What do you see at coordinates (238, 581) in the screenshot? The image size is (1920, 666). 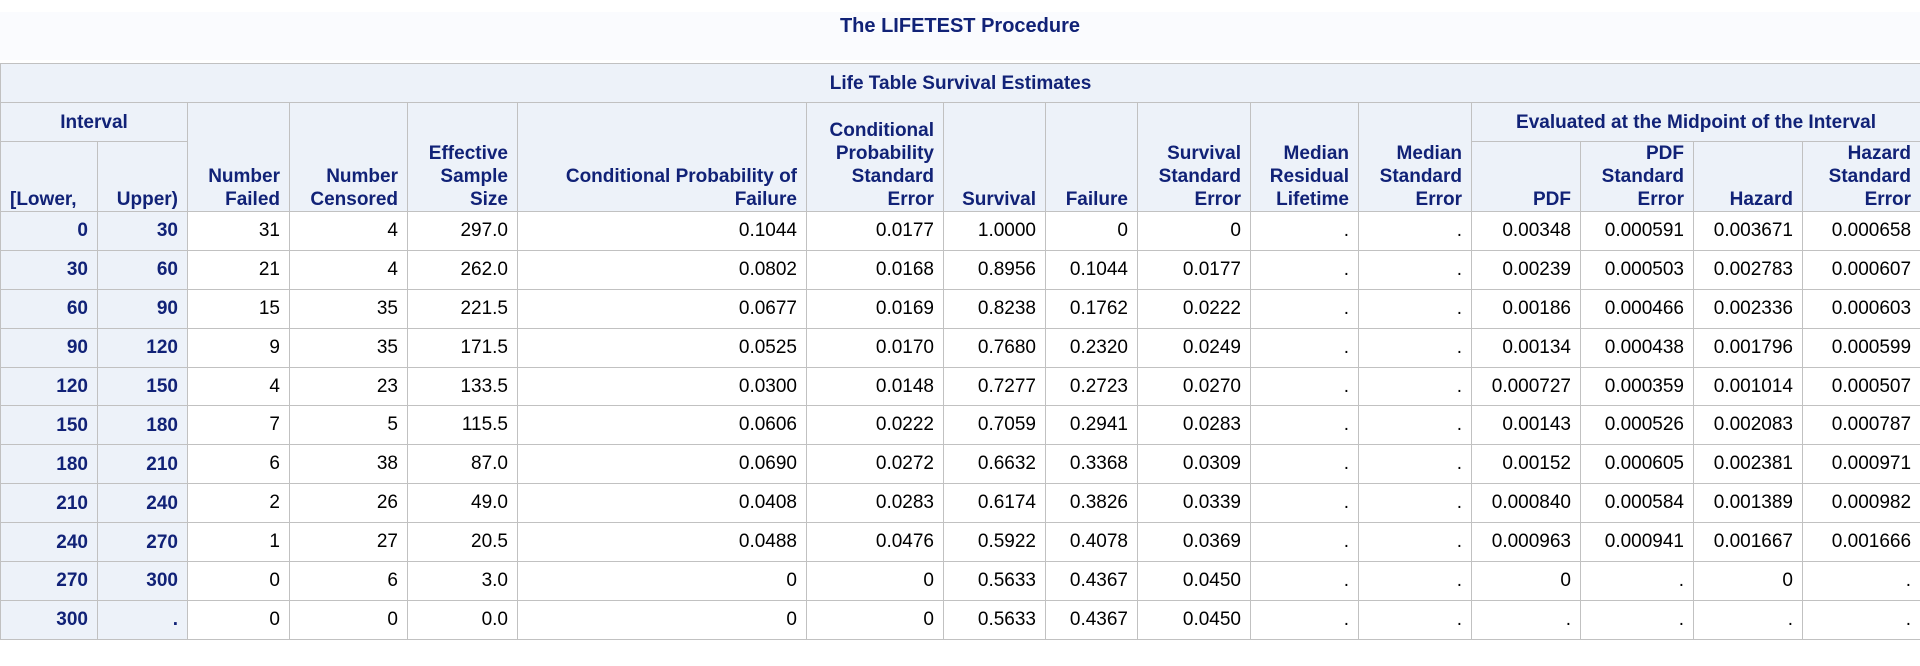 I see `cell-failed: 0` at bounding box center [238, 581].